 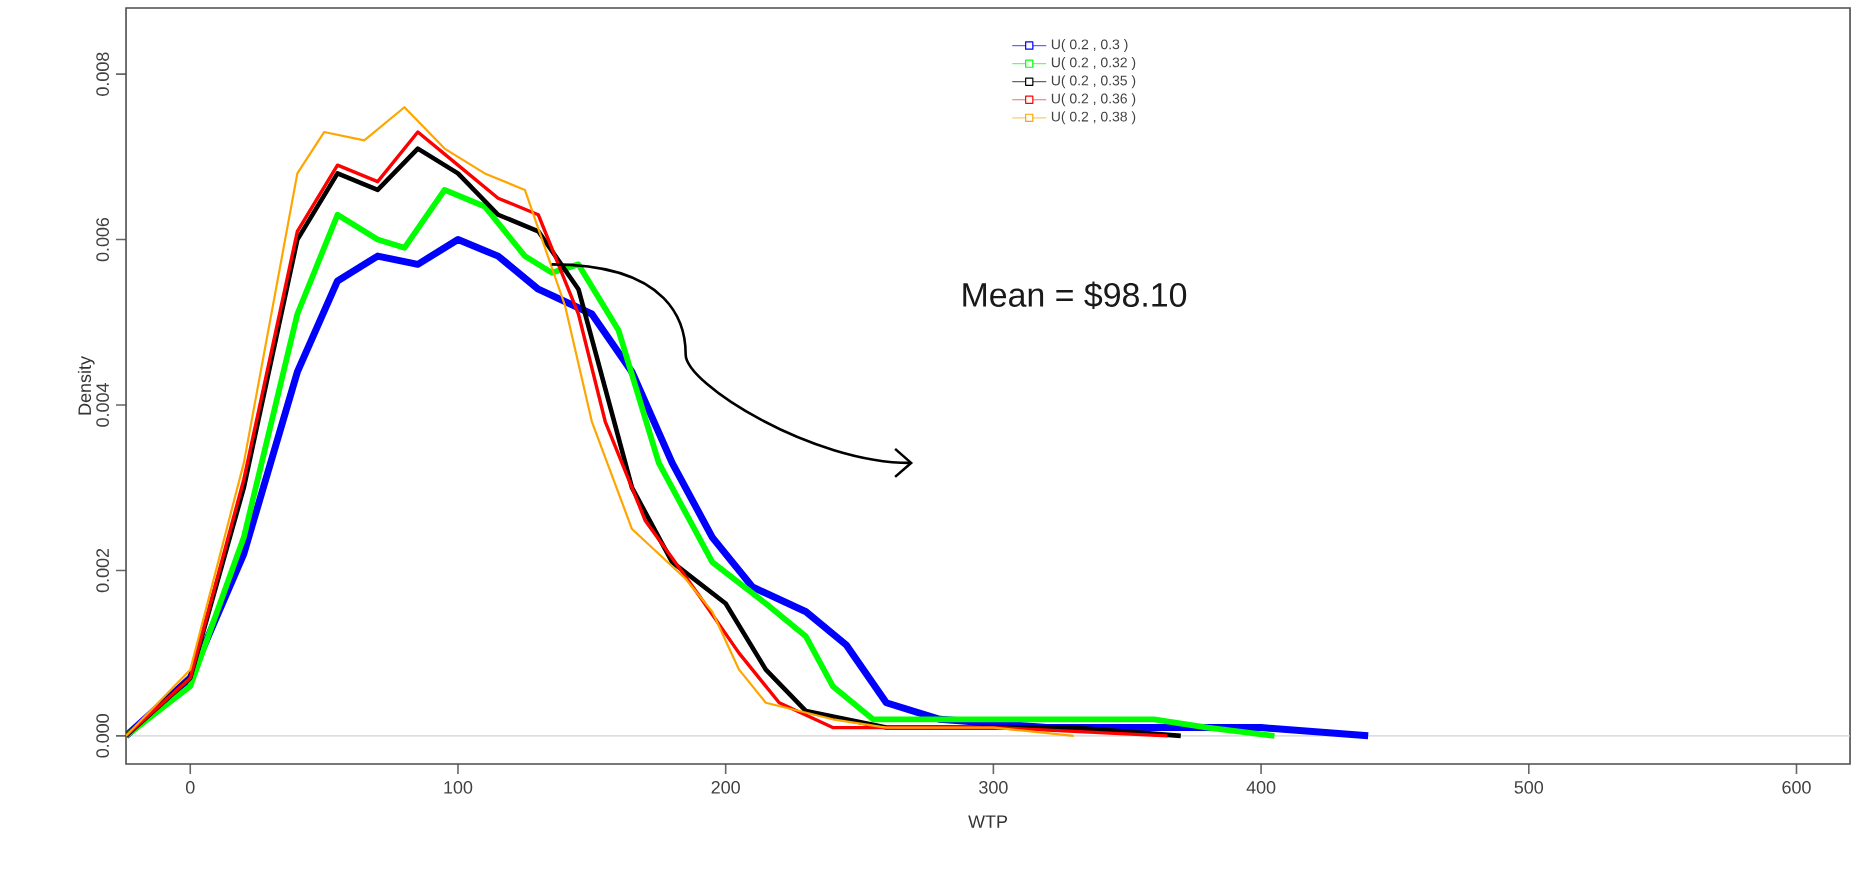 What do you see at coordinates (102, 239) in the screenshot?
I see `y-tick-label: 0.006` at bounding box center [102, 239].